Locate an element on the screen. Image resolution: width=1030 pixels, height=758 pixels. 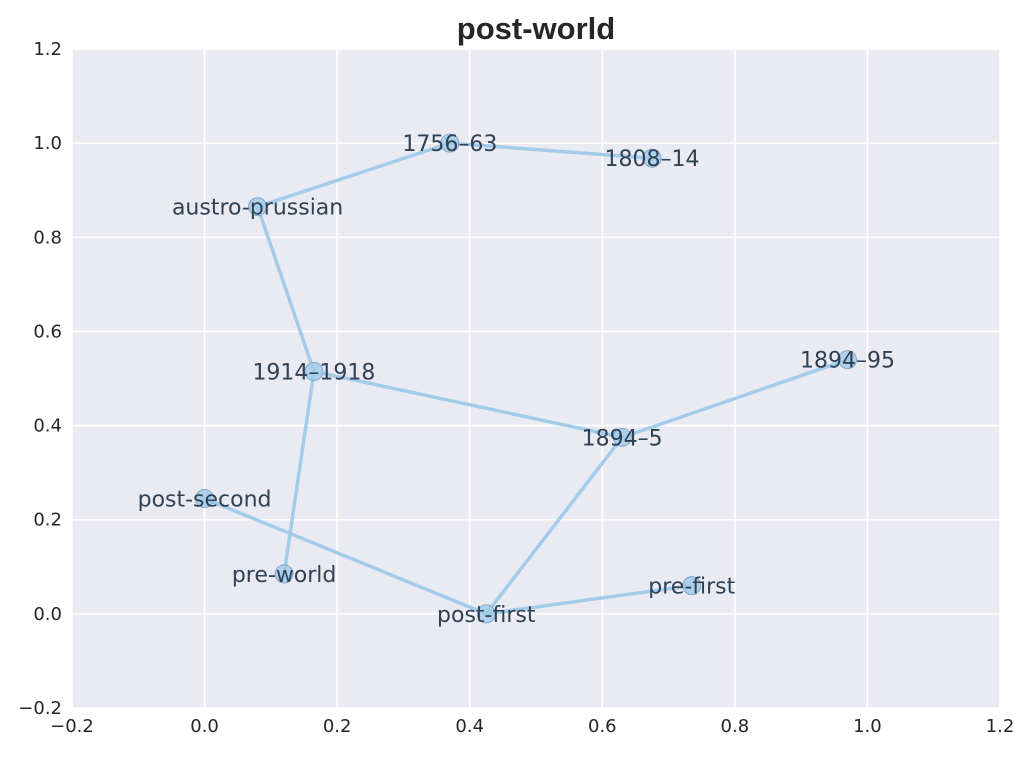
y-tick-label: 0.6 is located at coordinates (47, 331).